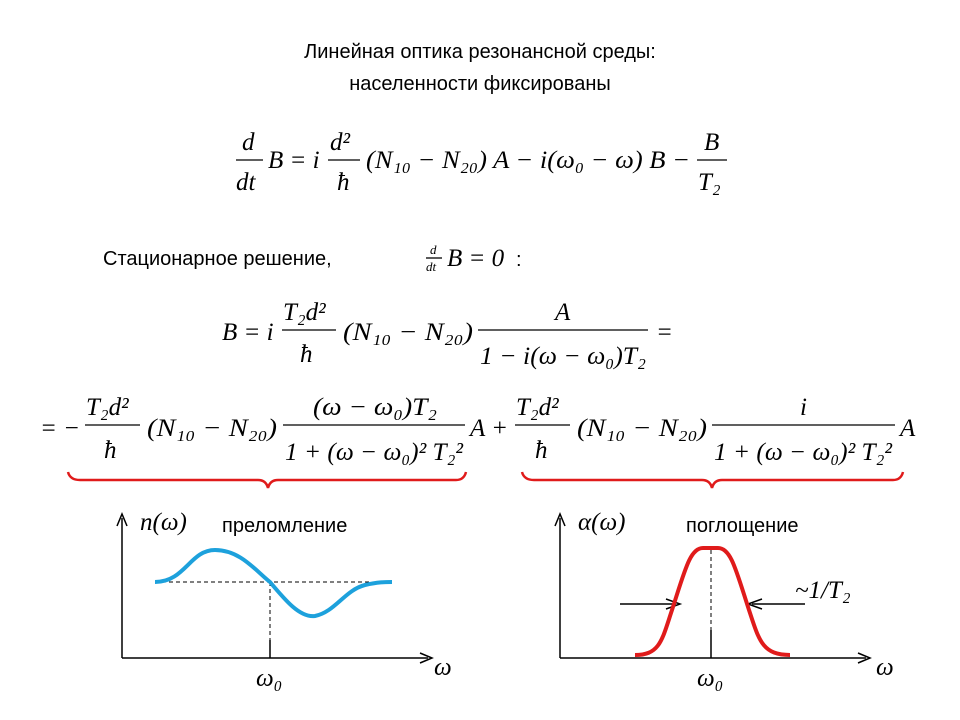 This screenshot has height=720, width=960. I want to click on title-line: Линейная оптика резонансной среды:, so click(480, 52).